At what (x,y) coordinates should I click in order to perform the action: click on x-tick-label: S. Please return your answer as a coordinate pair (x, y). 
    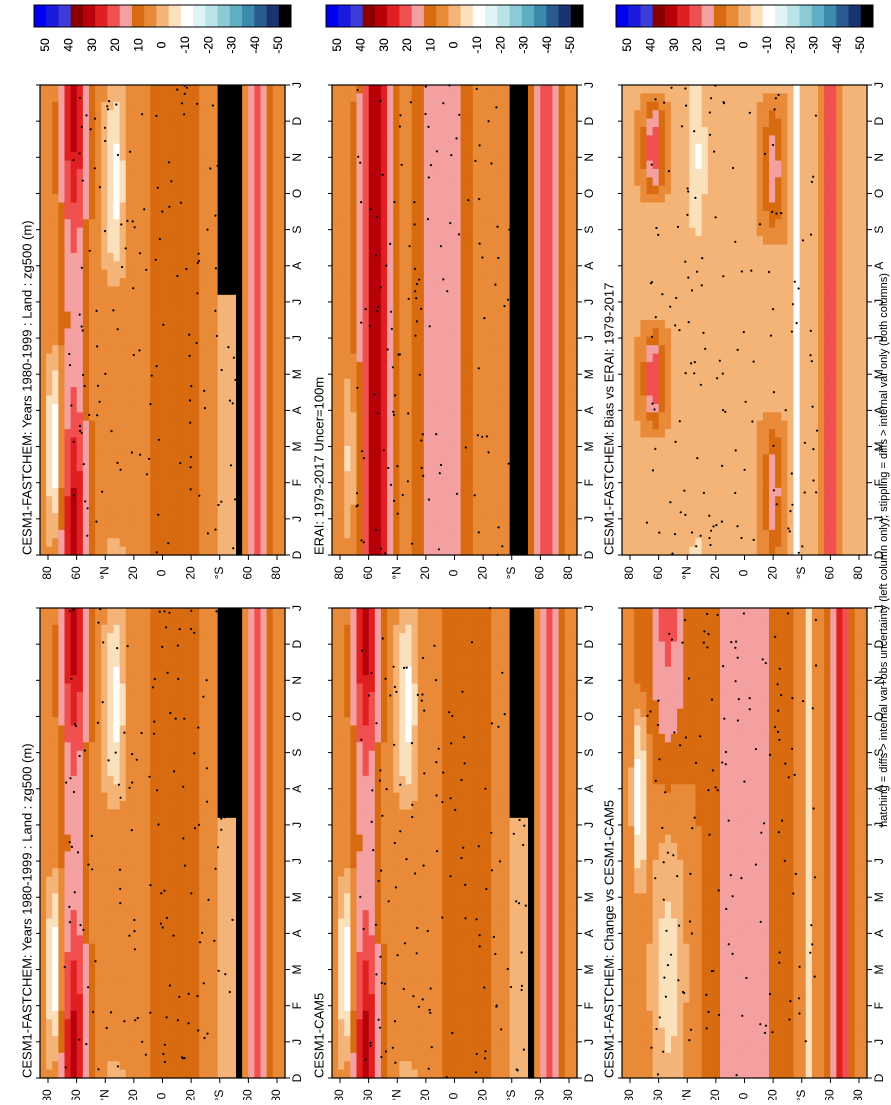
    Looking at the image, I should click on (297, 753).